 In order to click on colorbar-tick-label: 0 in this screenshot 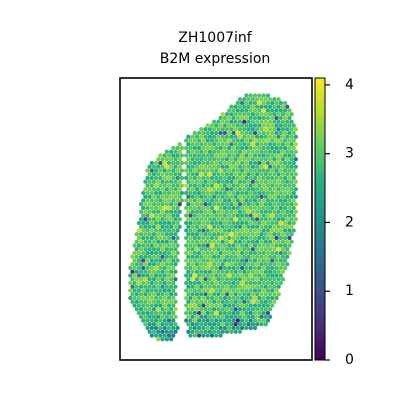, I will do `click(349, 360)`.